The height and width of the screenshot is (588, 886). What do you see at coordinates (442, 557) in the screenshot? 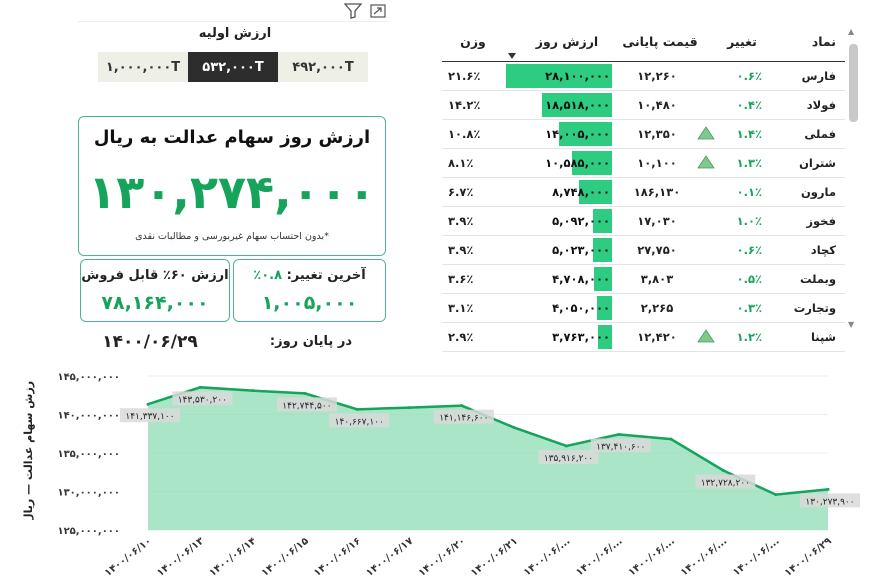
I see `x-tick-label: ۱۴۰۰/۰۶/۲۰` at bounding box center [442, 557].